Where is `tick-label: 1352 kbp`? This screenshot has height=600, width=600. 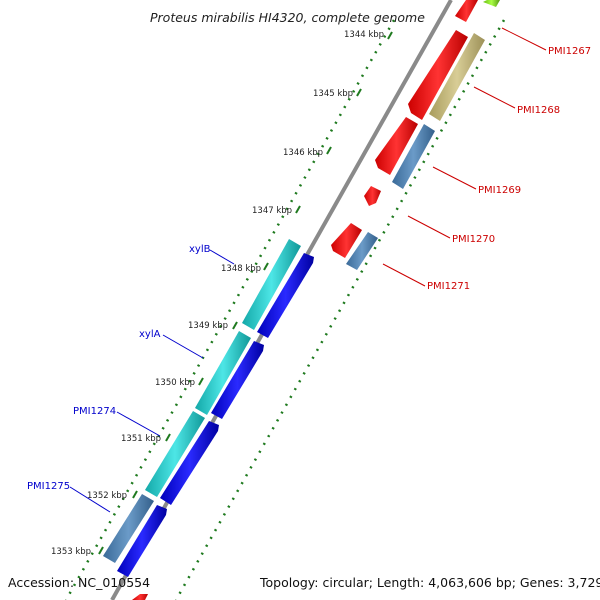
tick-label: 1352 kbp is located at coordinates (107, 496).